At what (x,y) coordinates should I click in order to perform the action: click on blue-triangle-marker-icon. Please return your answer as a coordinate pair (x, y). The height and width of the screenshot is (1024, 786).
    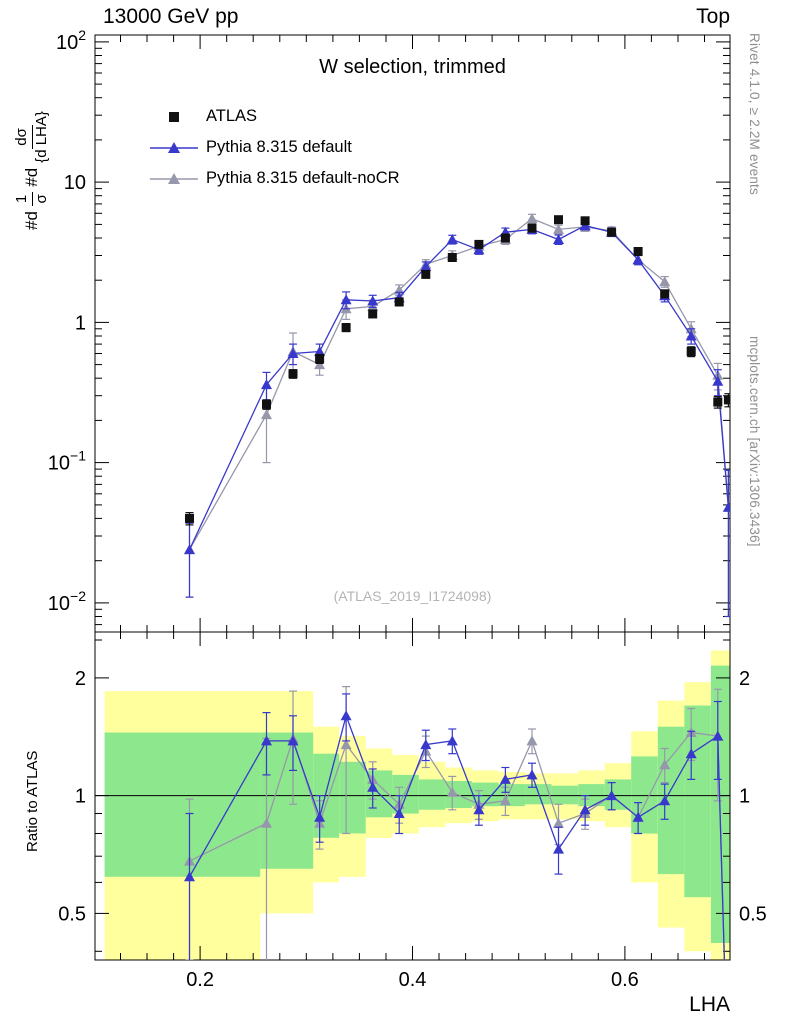
    Looking at the image, I should click on (174, 148).